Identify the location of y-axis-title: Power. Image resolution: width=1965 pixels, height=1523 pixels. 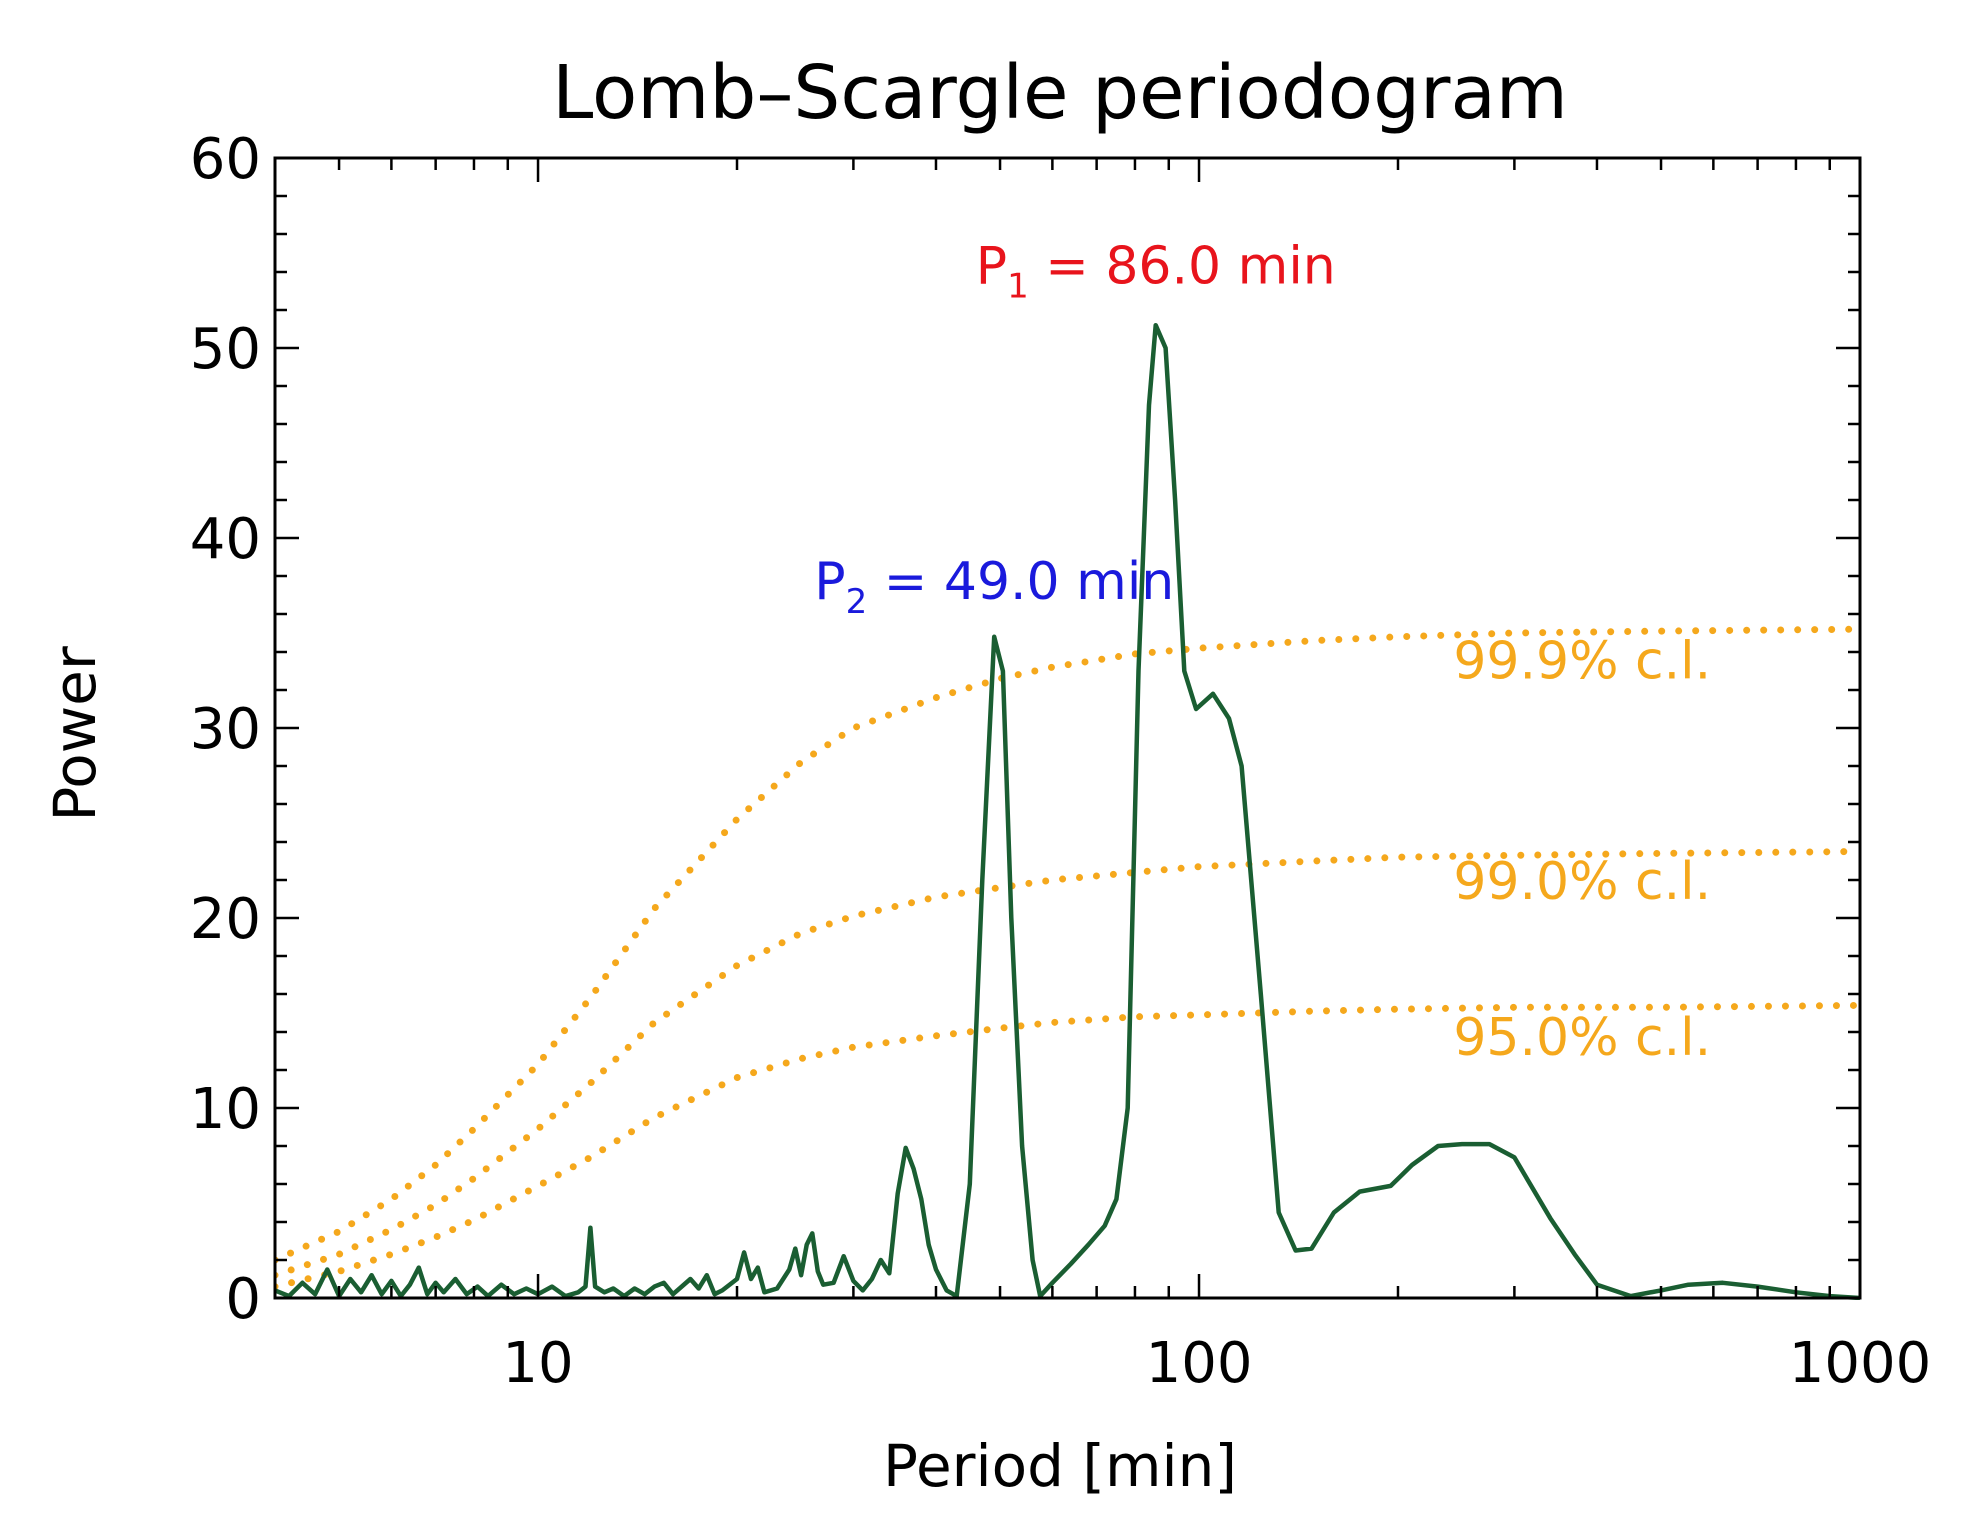
(75, 734).